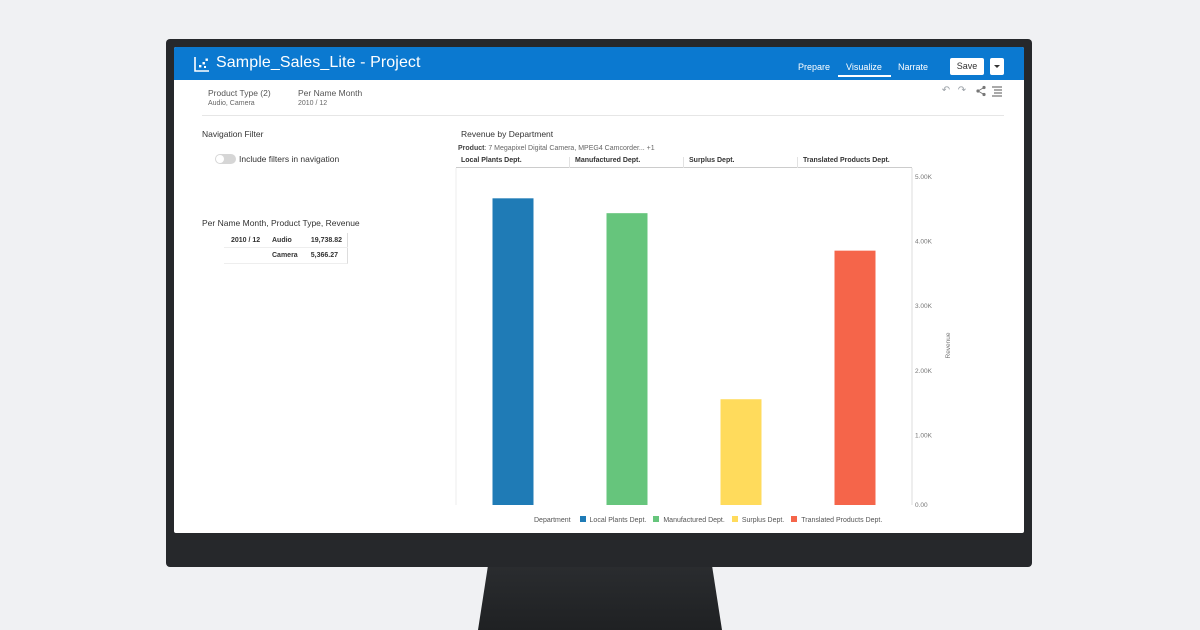 This screenshot has height=630, width=1200. Describe the element at coordinates (864, 69) in the screenshot. I see `tab-visualize: Visualize` at that location.